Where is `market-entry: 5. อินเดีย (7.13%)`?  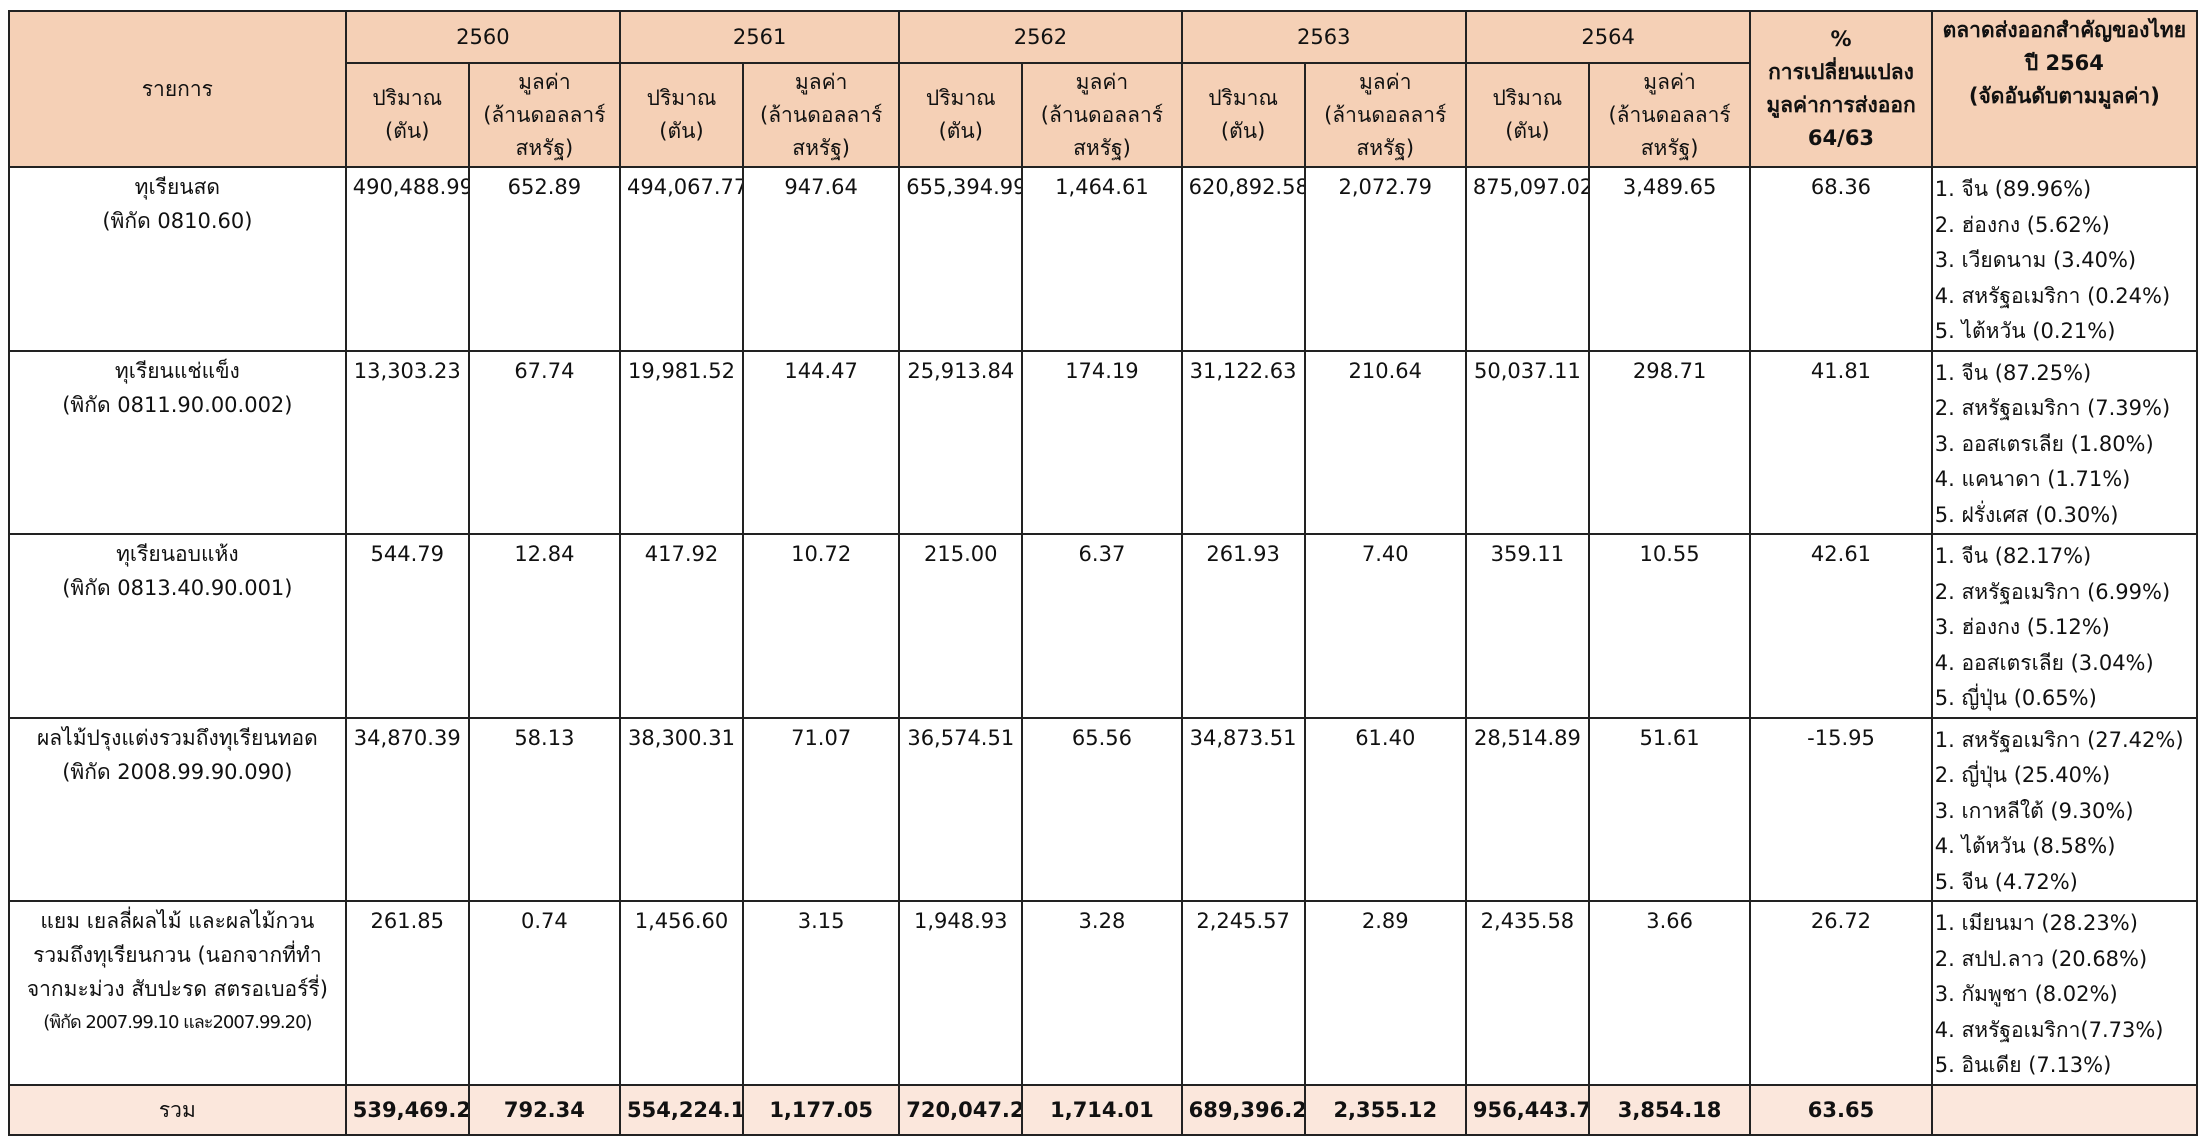
market-entry: 5. อินเดีย (7.13%) is located at coordinates (2023, 1065).